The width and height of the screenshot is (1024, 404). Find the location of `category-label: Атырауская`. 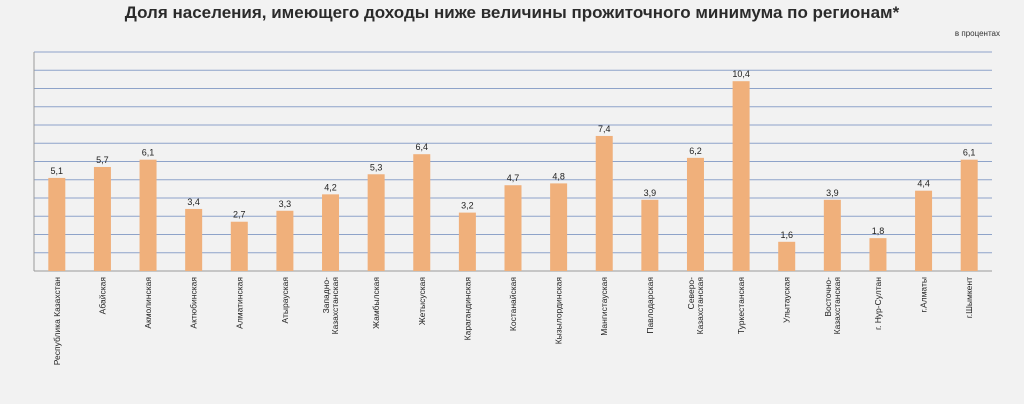

category-label: Атырауская is located at coordinates (285, 300).